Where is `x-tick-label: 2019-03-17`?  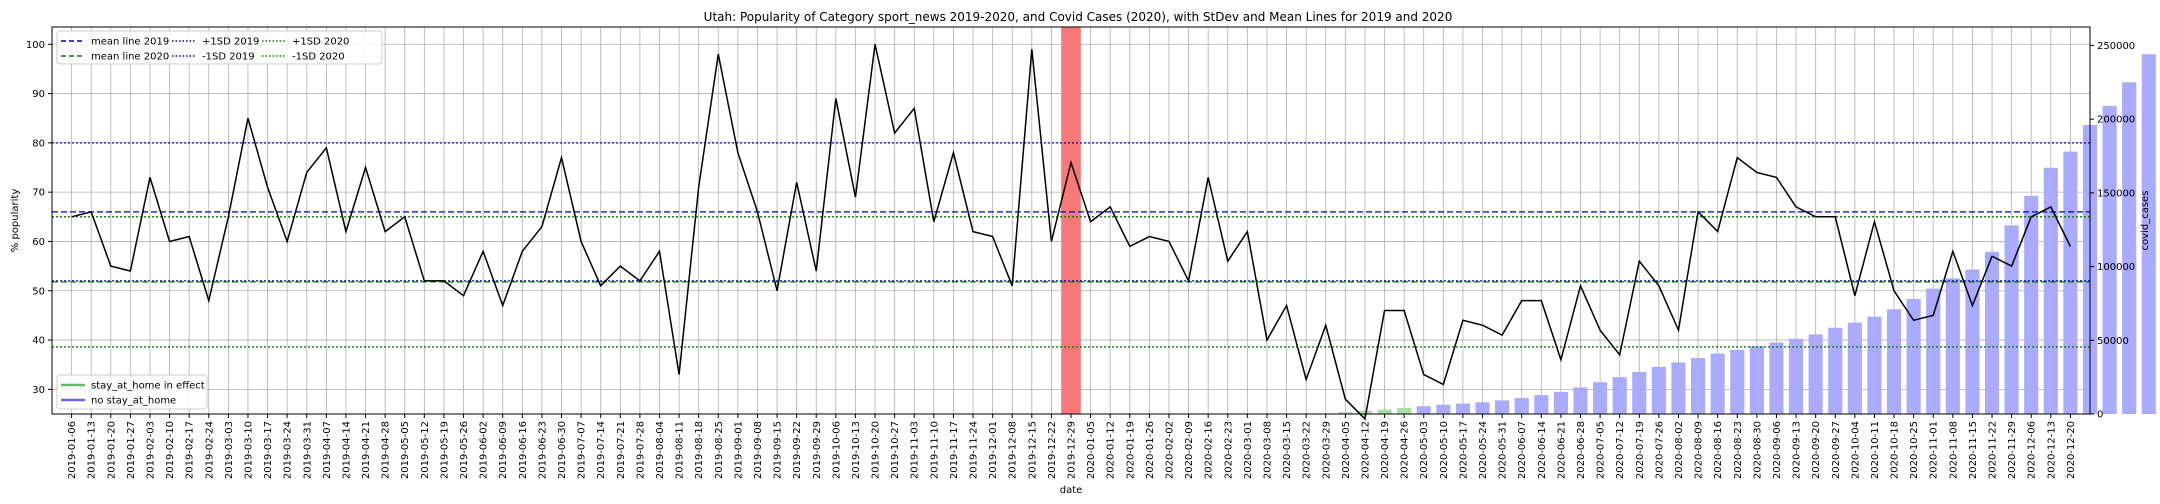 x-tick-label: 2019-03-17 is located at coordinates (268, 450).